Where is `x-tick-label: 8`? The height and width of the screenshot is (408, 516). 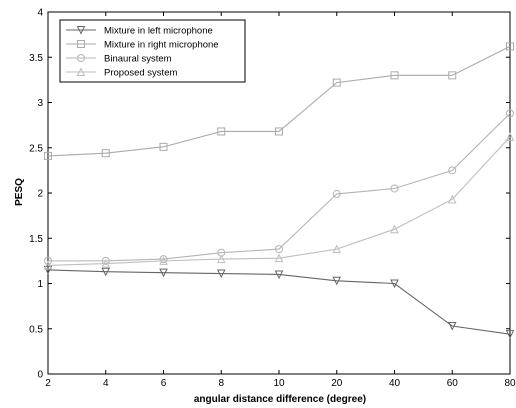
x-tick-label: 8 is located at coordinates (221, 383).